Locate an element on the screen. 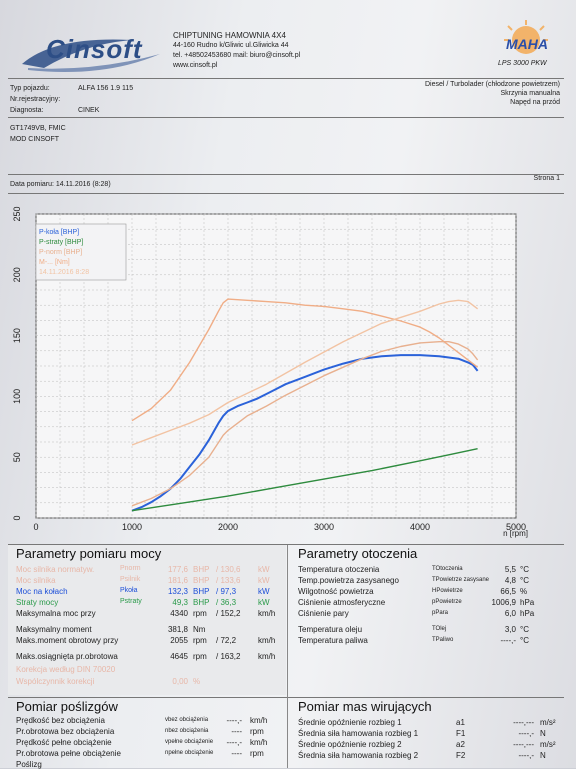 The height and width of the screenshot is (769, 576). maha-brand: MAHA is located at coordinates (527, 44).